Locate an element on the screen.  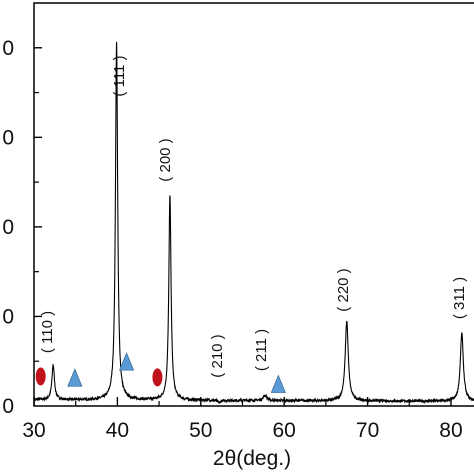
peak-label: ( 220 ) is located at coordinates (343, 289).